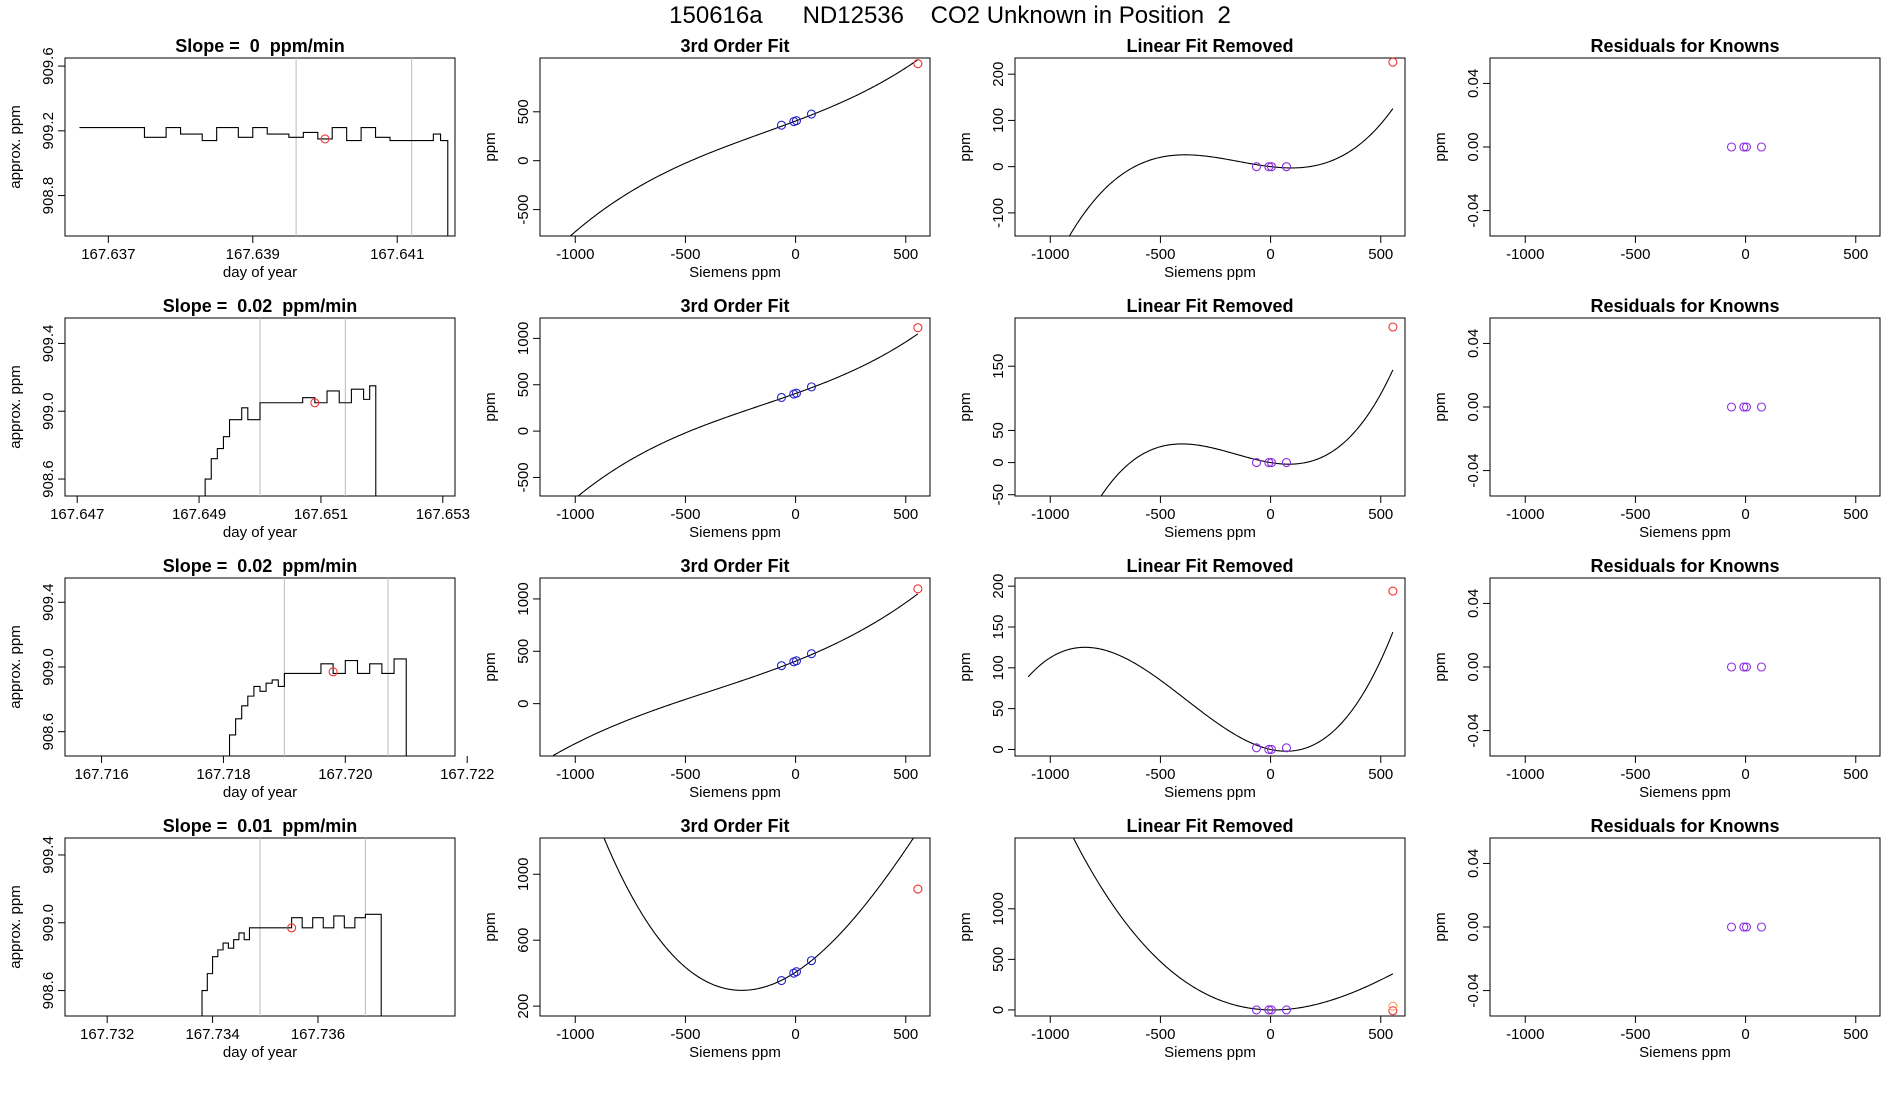 This screenshot has height=1100, width=1900. I want to click on y-tick-label: 600, so click(523, 940).